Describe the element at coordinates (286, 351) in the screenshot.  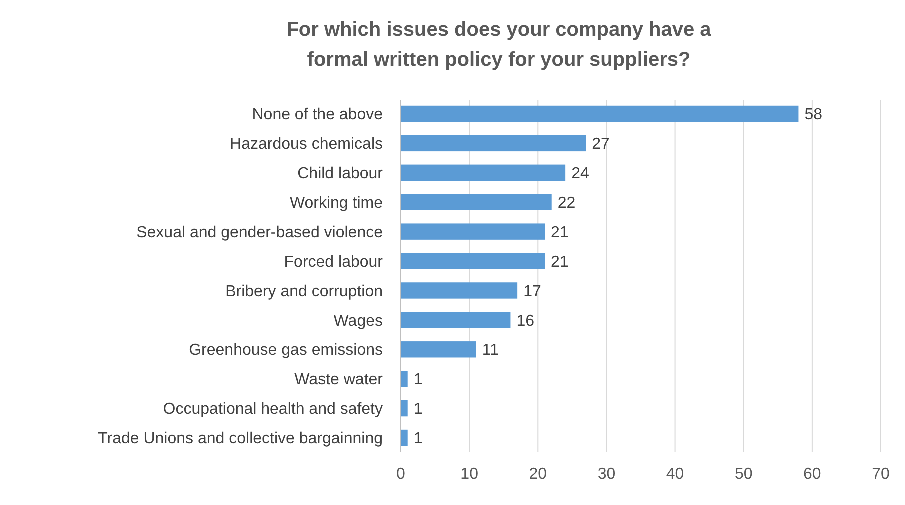
I see `y-tick-label: Greenhouse gas emissions` at that location.